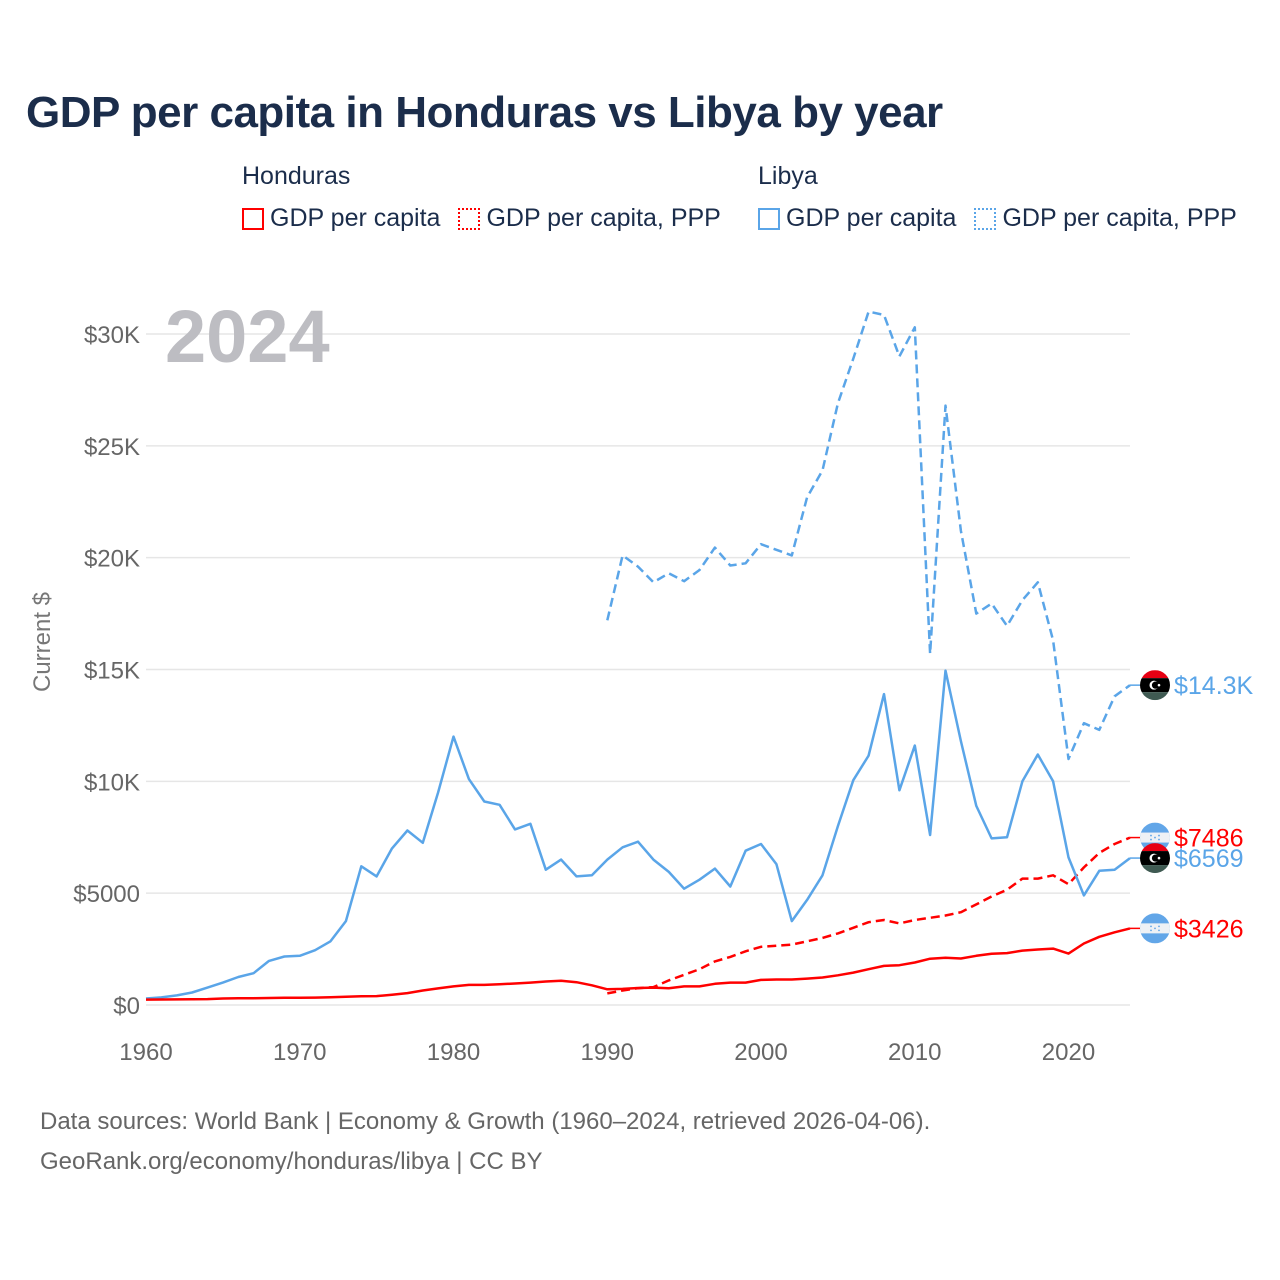 Image resolution: width=1280 pixels, height=1280 pixels. I want to click on legend-item-libya-gdp: GDP per capita, so click(857, 218).